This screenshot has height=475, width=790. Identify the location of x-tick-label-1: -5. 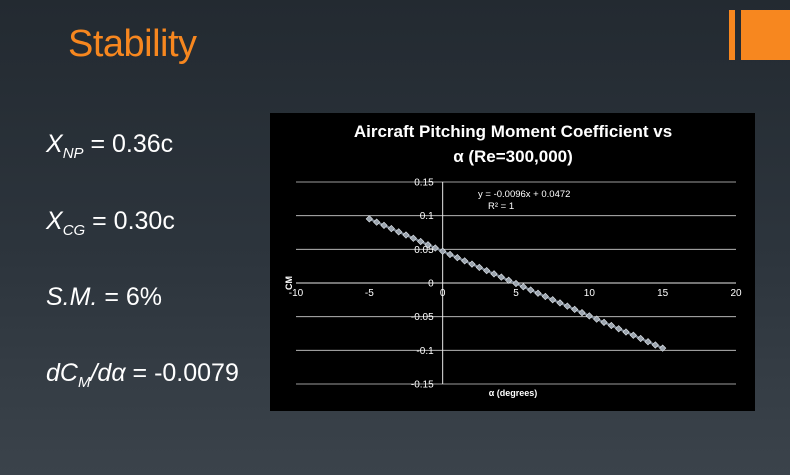
(369, 293).